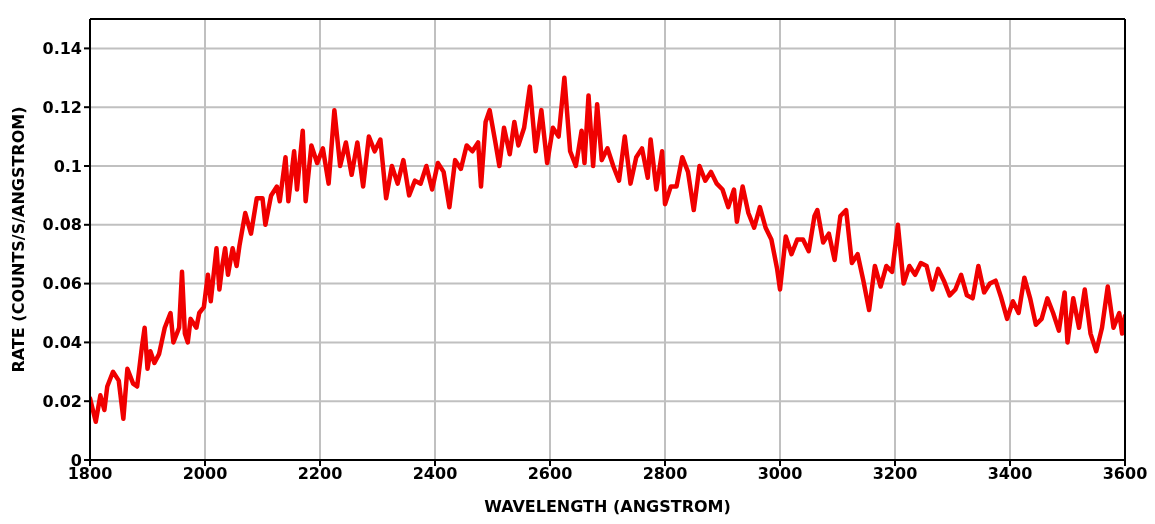  I want to click on x-tick-label: 2400, so click(435, 474).